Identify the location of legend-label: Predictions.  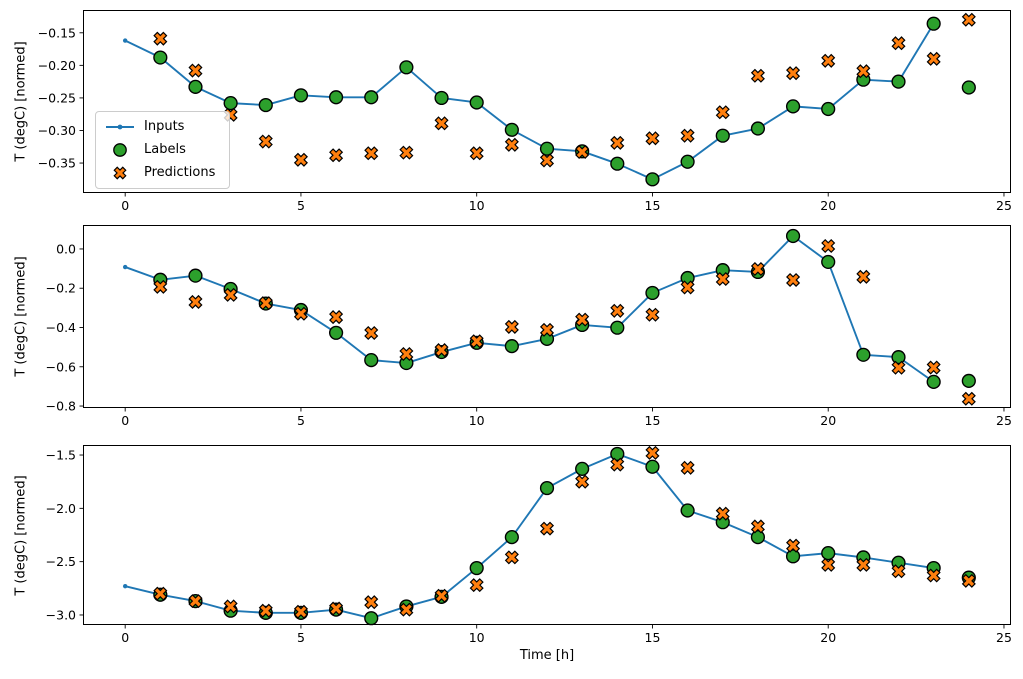
(180, 172).